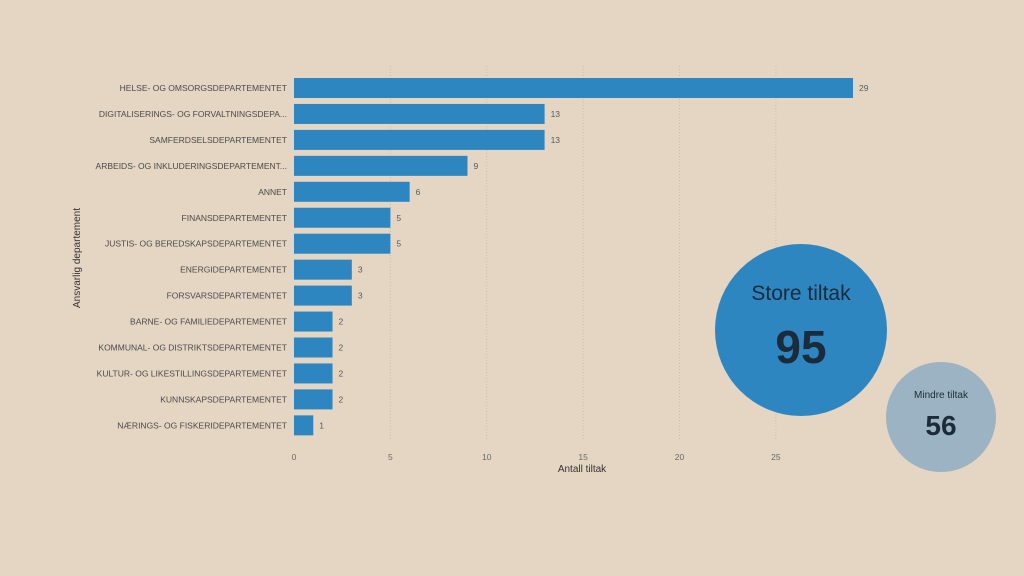 The width and height of the screenshot is (1024, 576). I want to click on store-tiltak-value: 95, so click(801, 347).